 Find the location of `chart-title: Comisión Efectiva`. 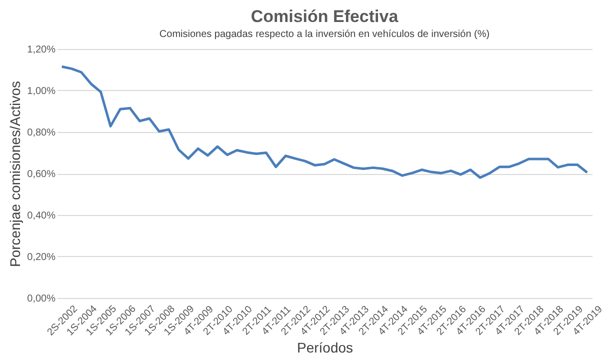

chart-title: Comisión Efectiva is located at coordinates (324, 16).